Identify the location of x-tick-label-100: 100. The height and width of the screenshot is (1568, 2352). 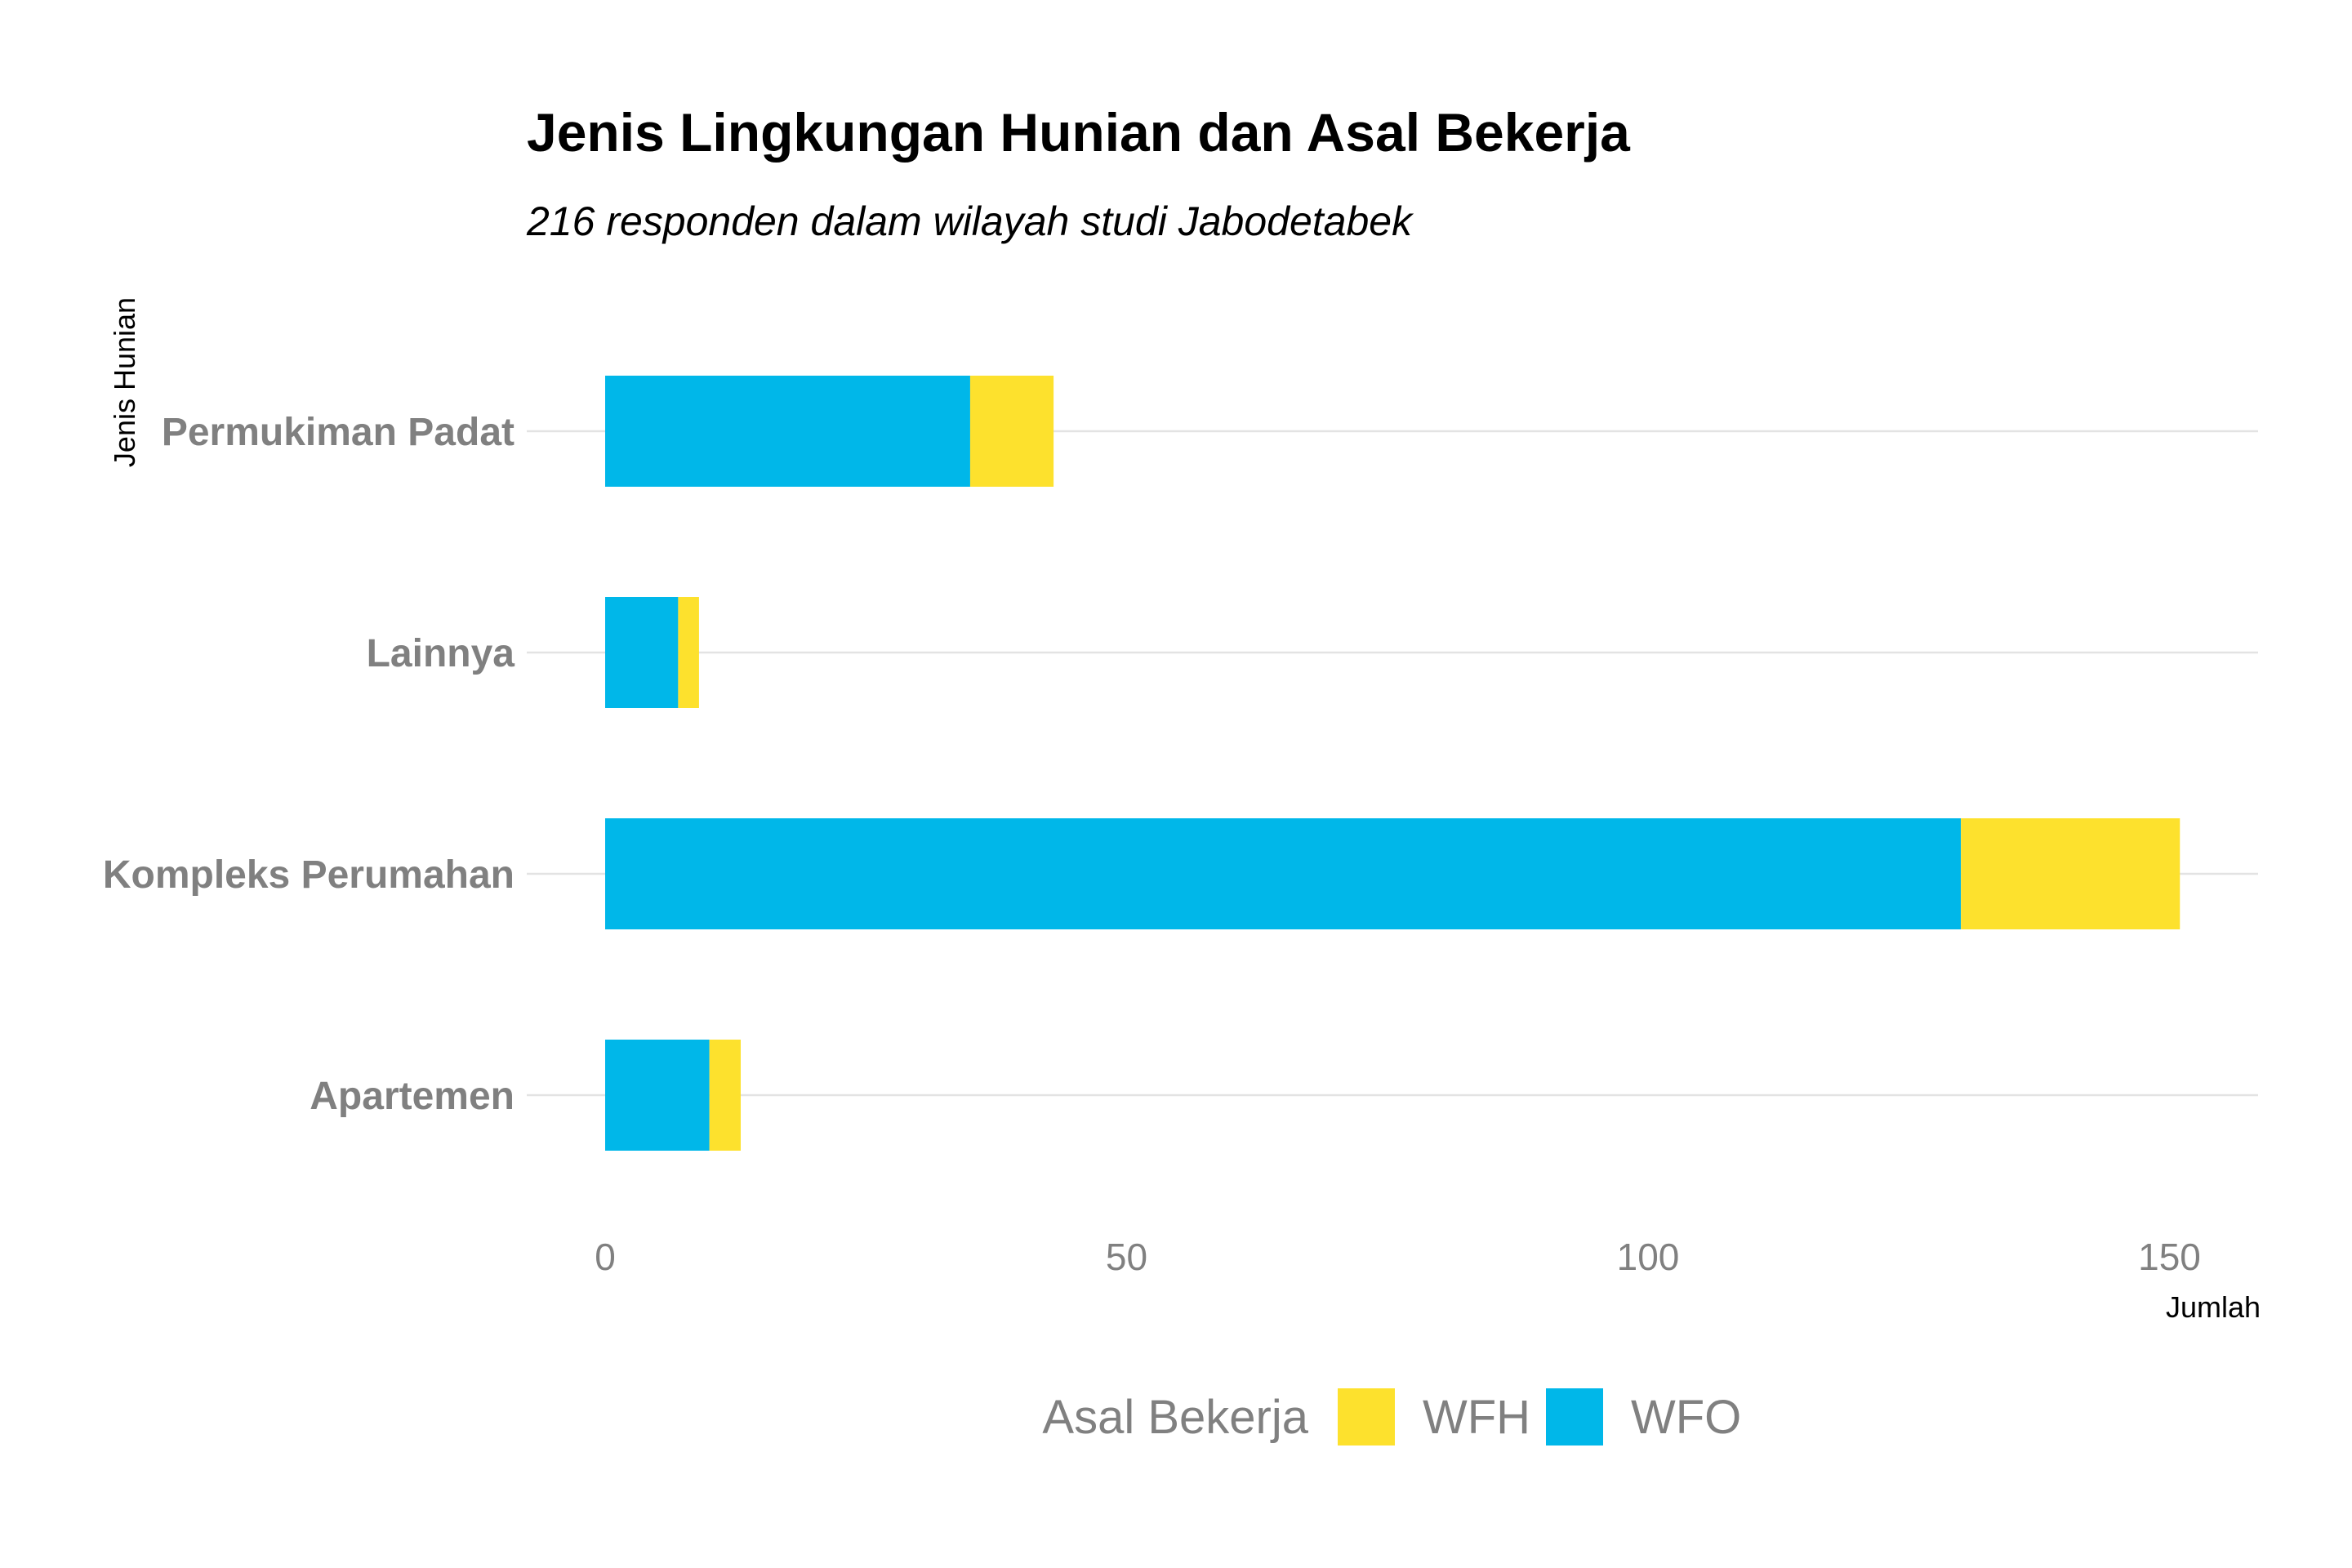
(1648, 1257).